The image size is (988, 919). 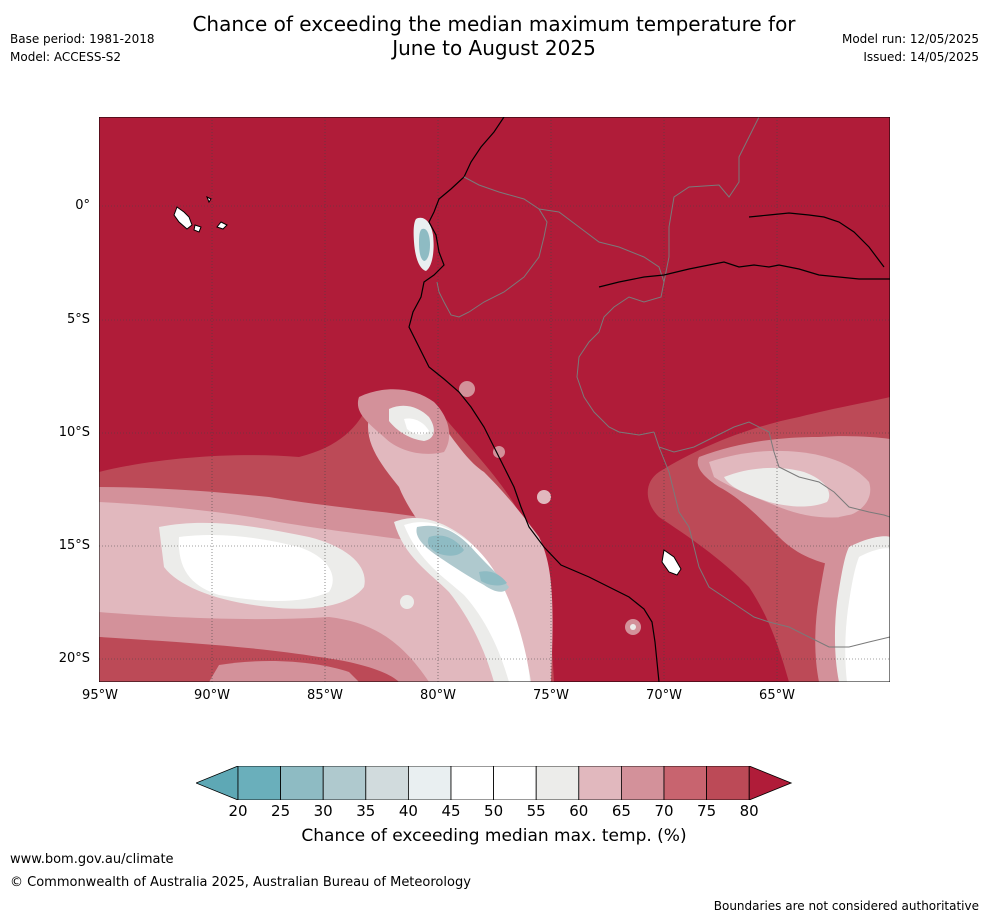 I want to click on lon-label-65w: 65°W, so click(x=777, y=695).